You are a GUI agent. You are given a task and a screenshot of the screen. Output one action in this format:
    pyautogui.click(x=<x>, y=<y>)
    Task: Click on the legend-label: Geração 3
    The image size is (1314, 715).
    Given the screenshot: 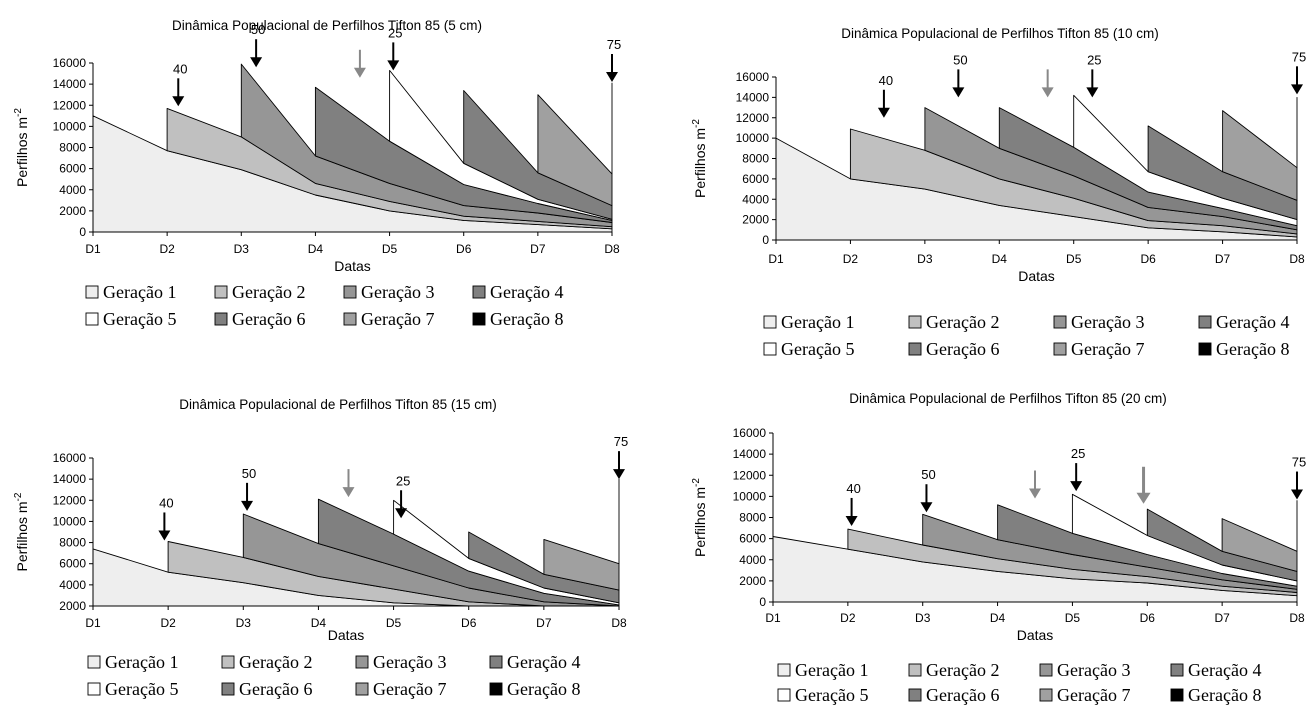 What is the action you would take?
    pyautogui.click(x=397, y=292)
    